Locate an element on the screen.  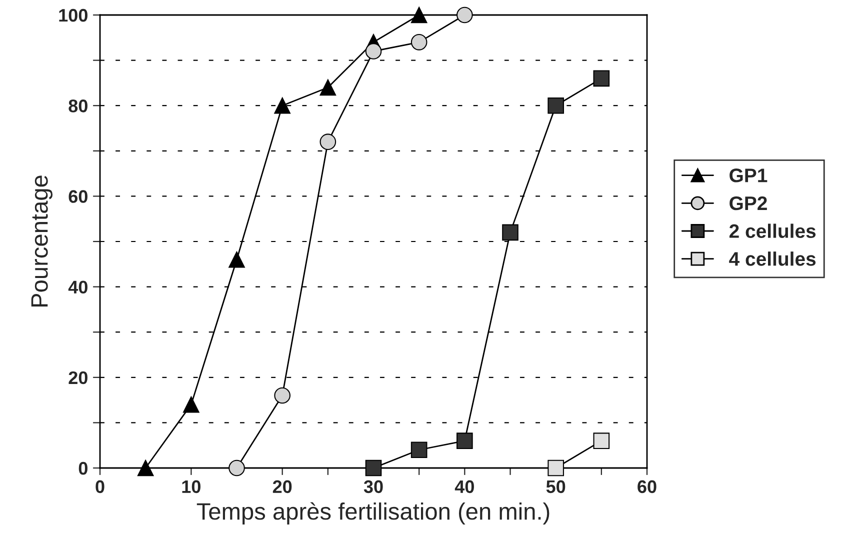
x-tick-label: 40 is located at coordinates (464, 487).